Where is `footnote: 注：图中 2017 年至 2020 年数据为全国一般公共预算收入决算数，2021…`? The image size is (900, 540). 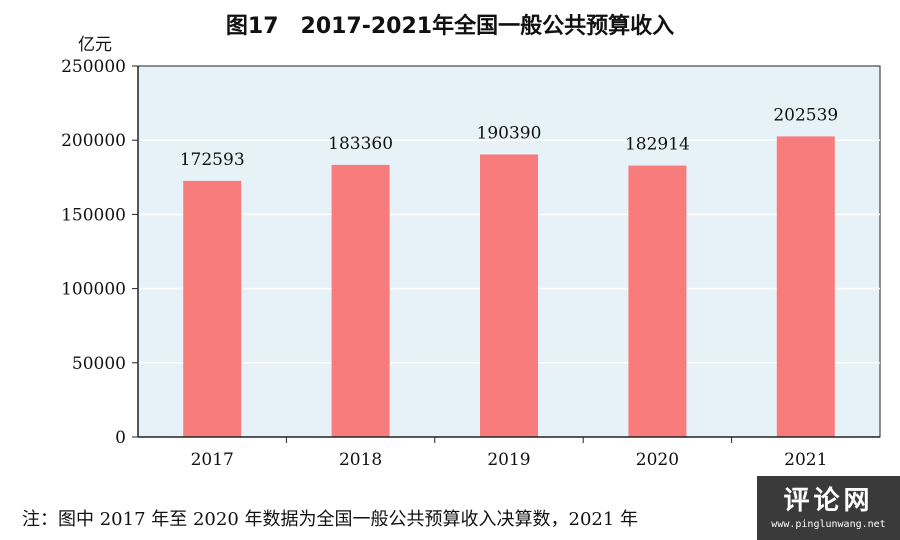 footnote: 注：图中 2017 年至 2020 年数据为全国一般公共预算收入决算数，2021… is located at coordinates (330, 519).